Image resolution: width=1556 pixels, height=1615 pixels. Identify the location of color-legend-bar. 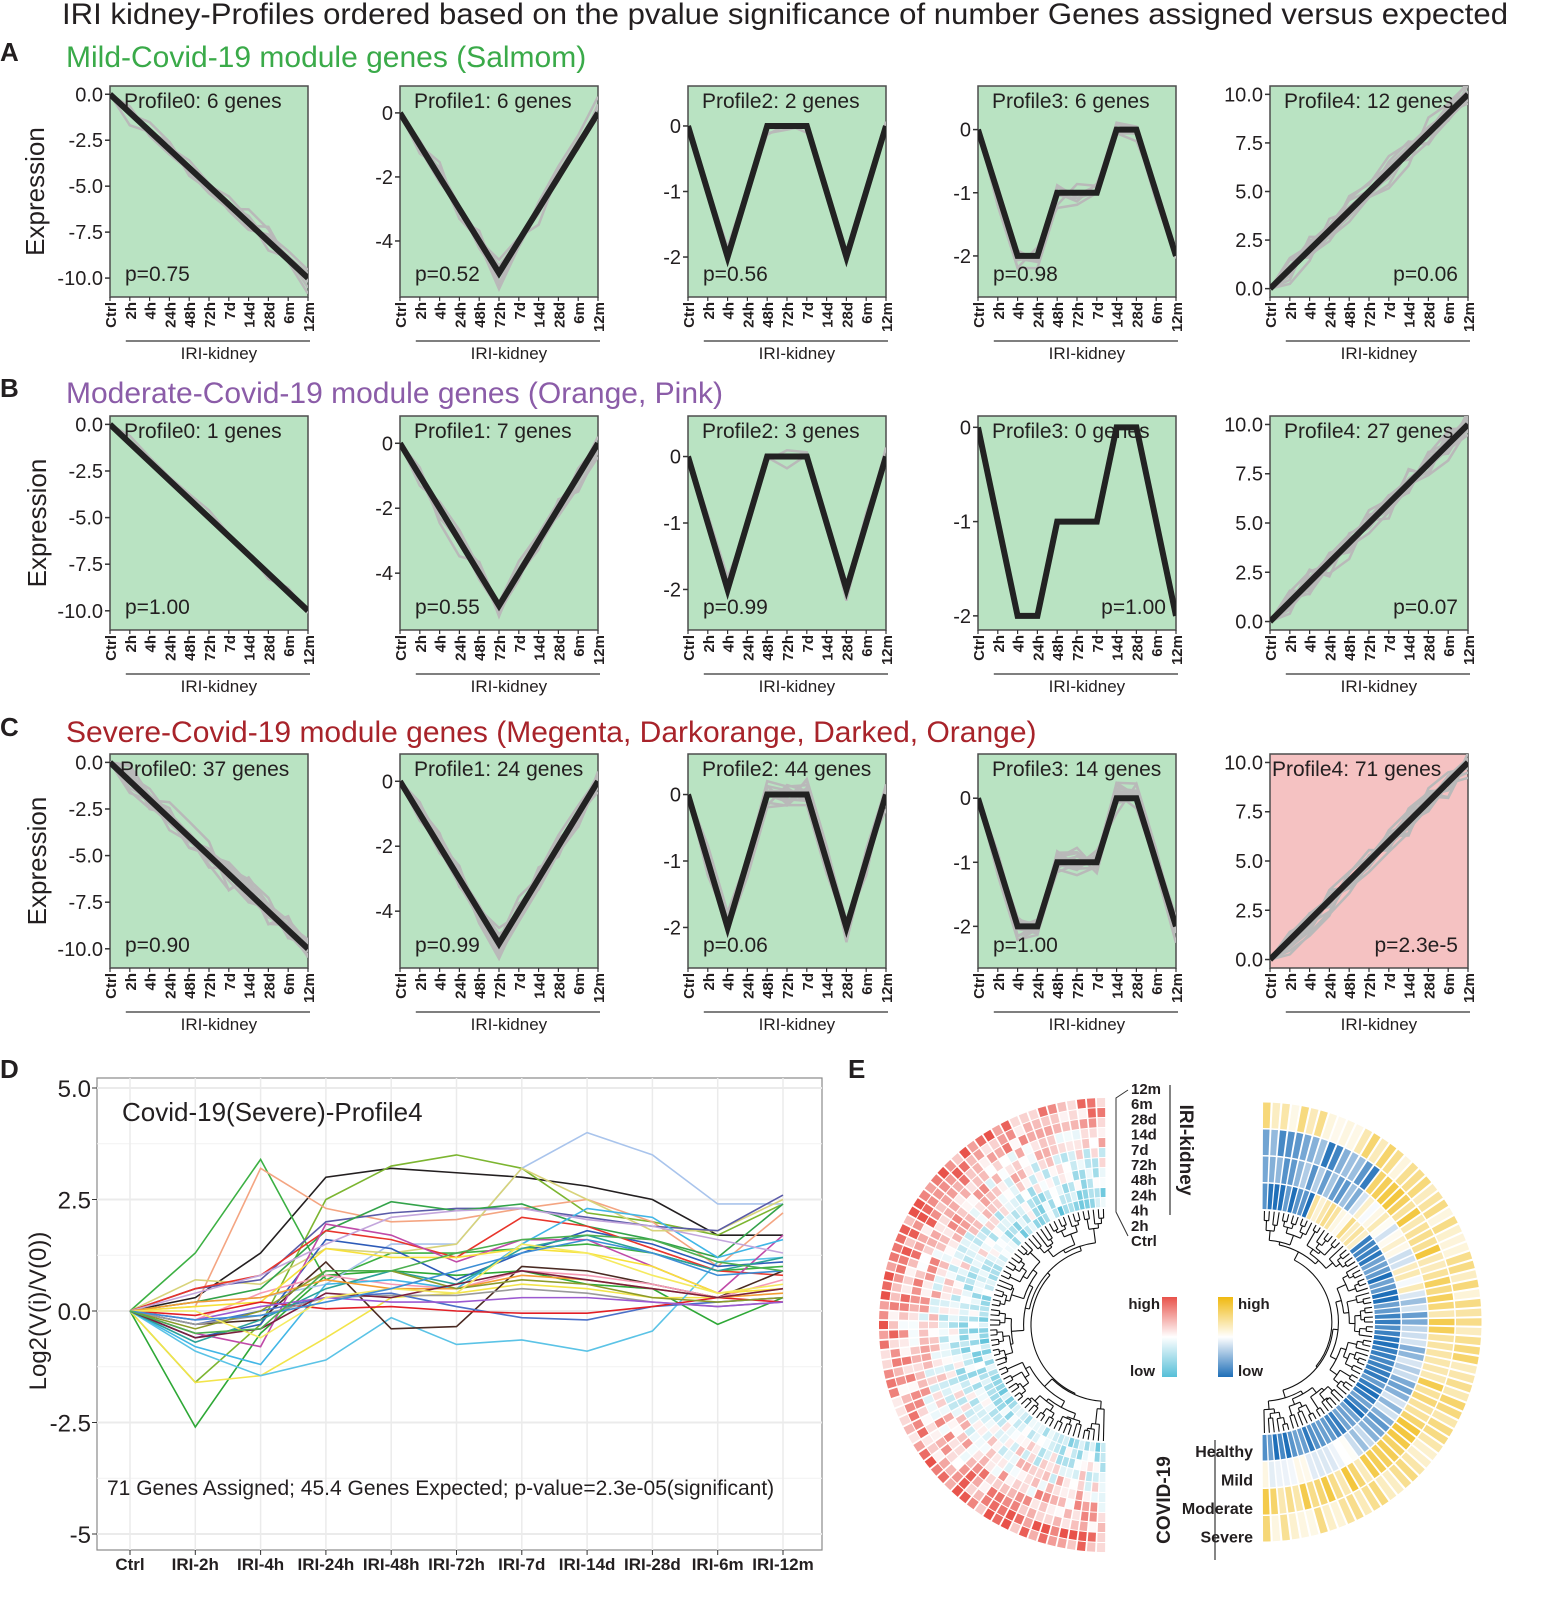
(1169, 1337).